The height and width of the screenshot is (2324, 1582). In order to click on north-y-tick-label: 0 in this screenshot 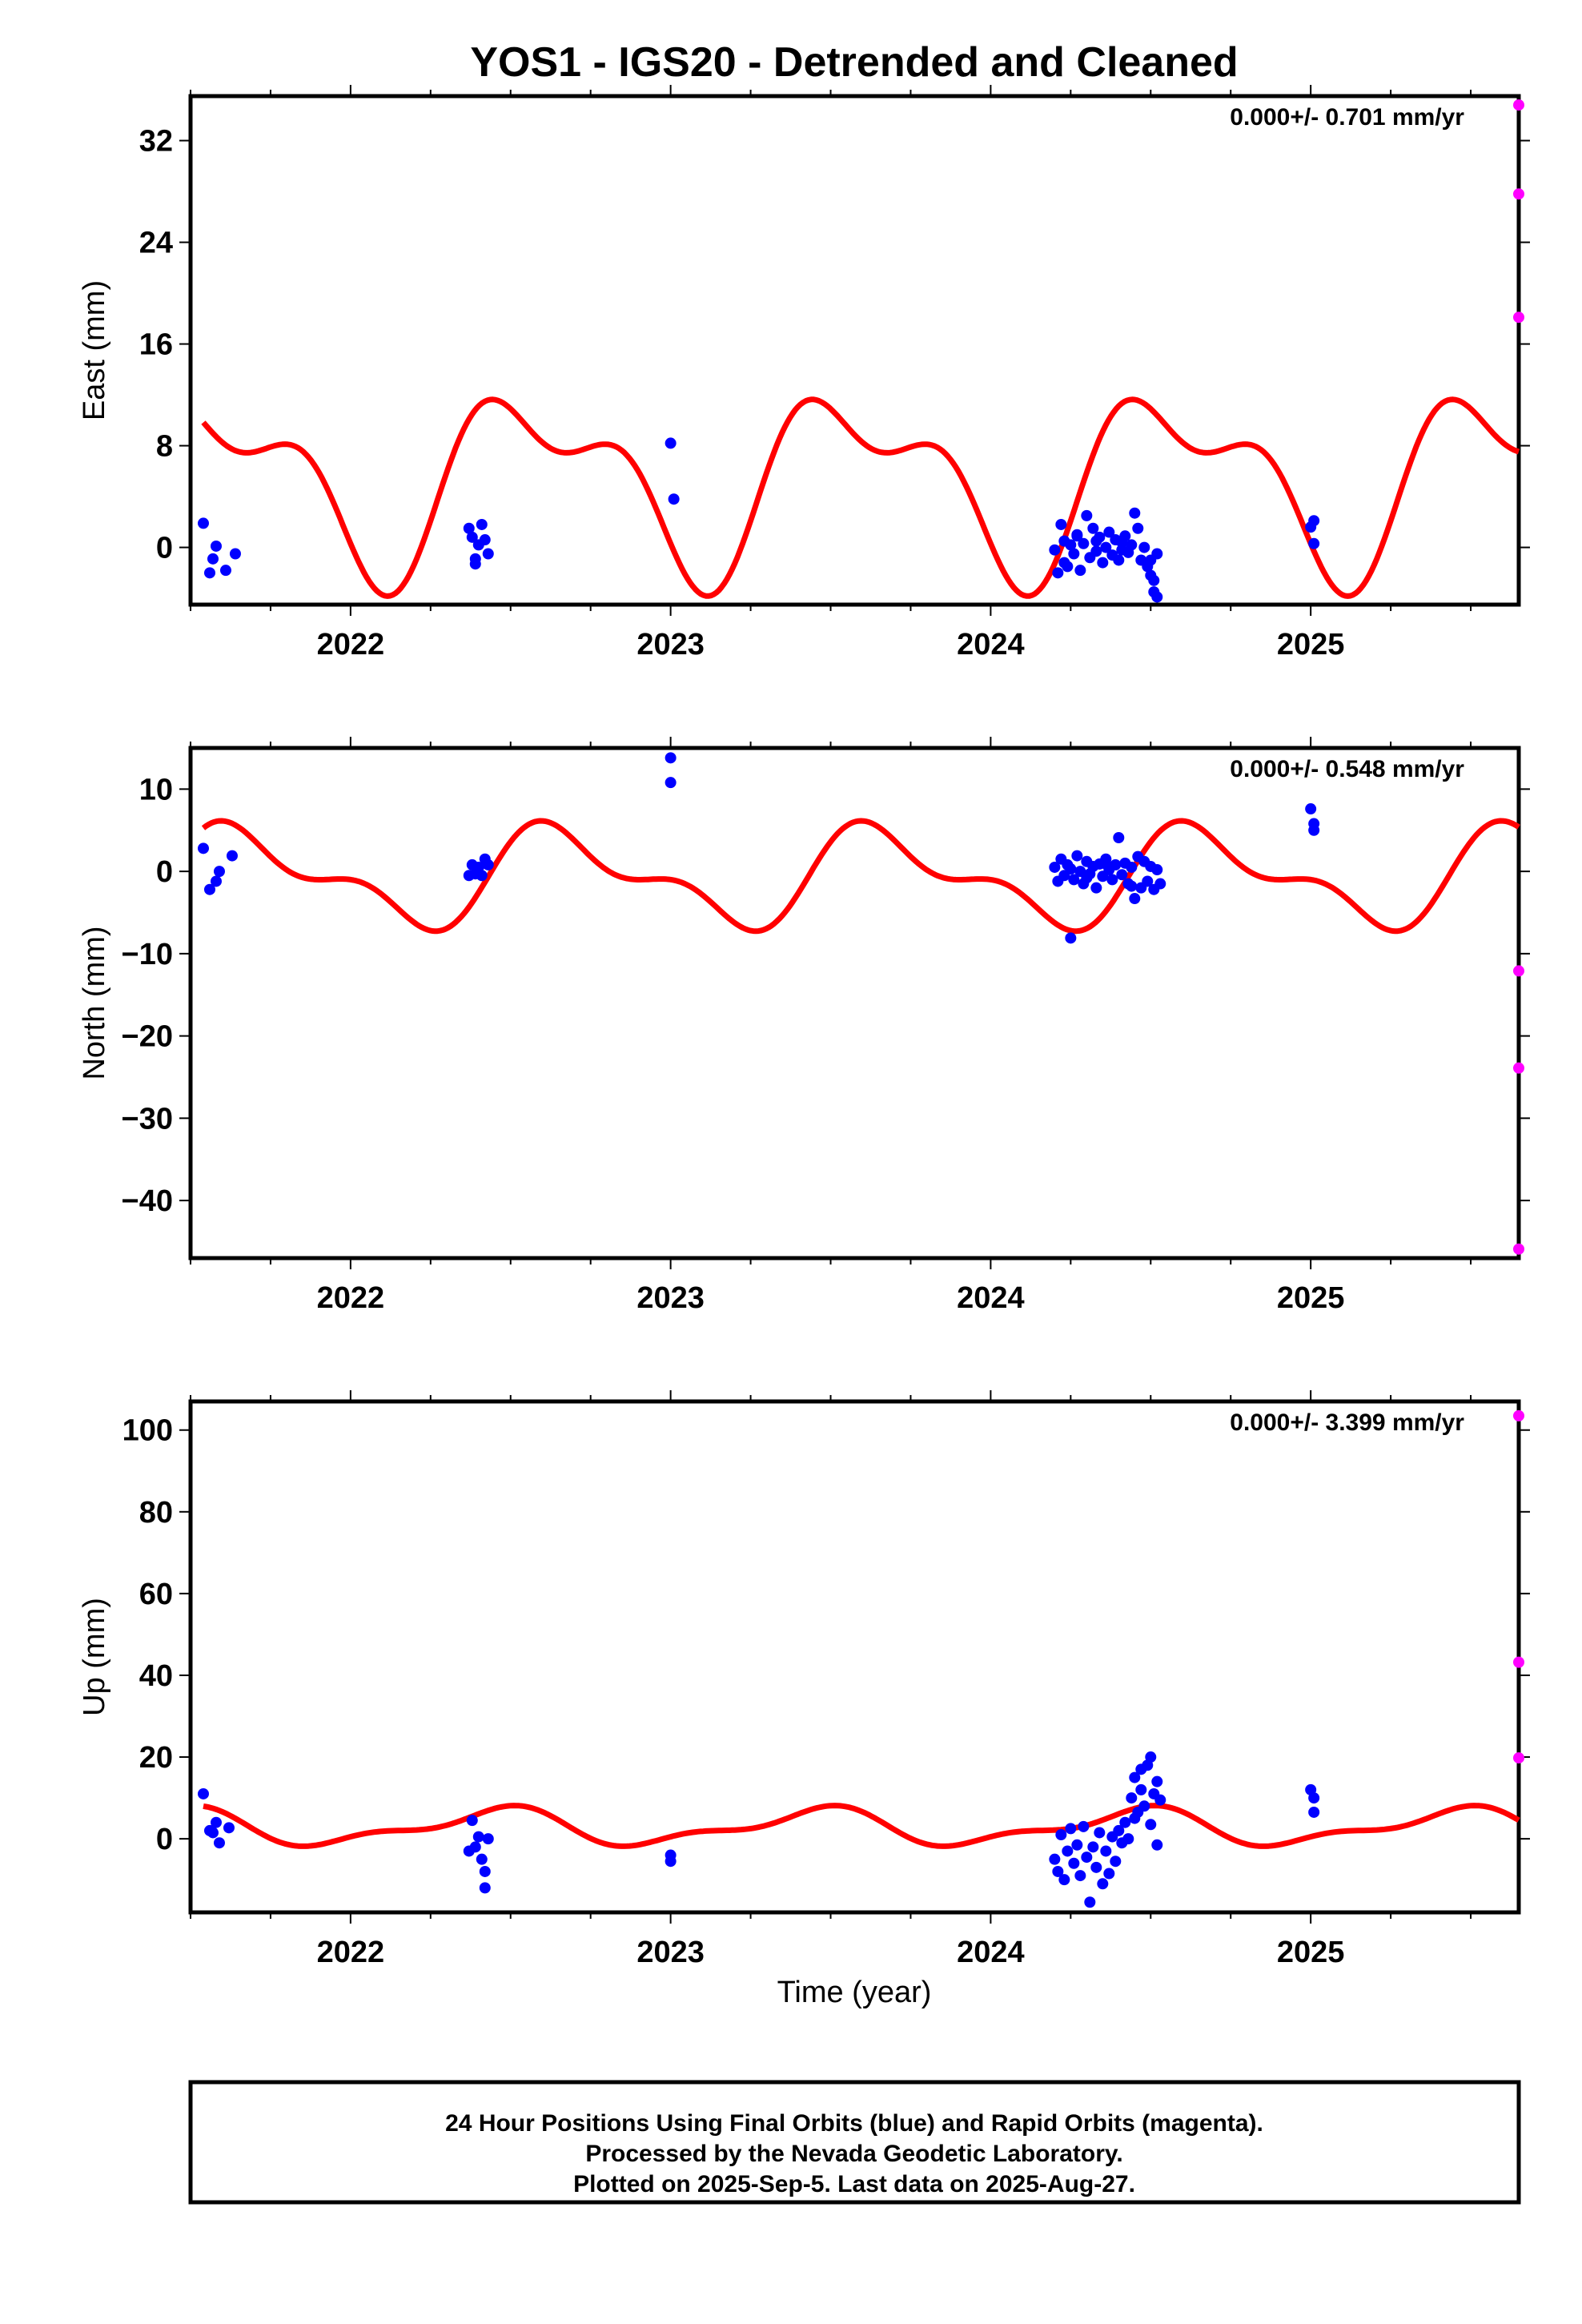, I will do `click(164, 872)`.